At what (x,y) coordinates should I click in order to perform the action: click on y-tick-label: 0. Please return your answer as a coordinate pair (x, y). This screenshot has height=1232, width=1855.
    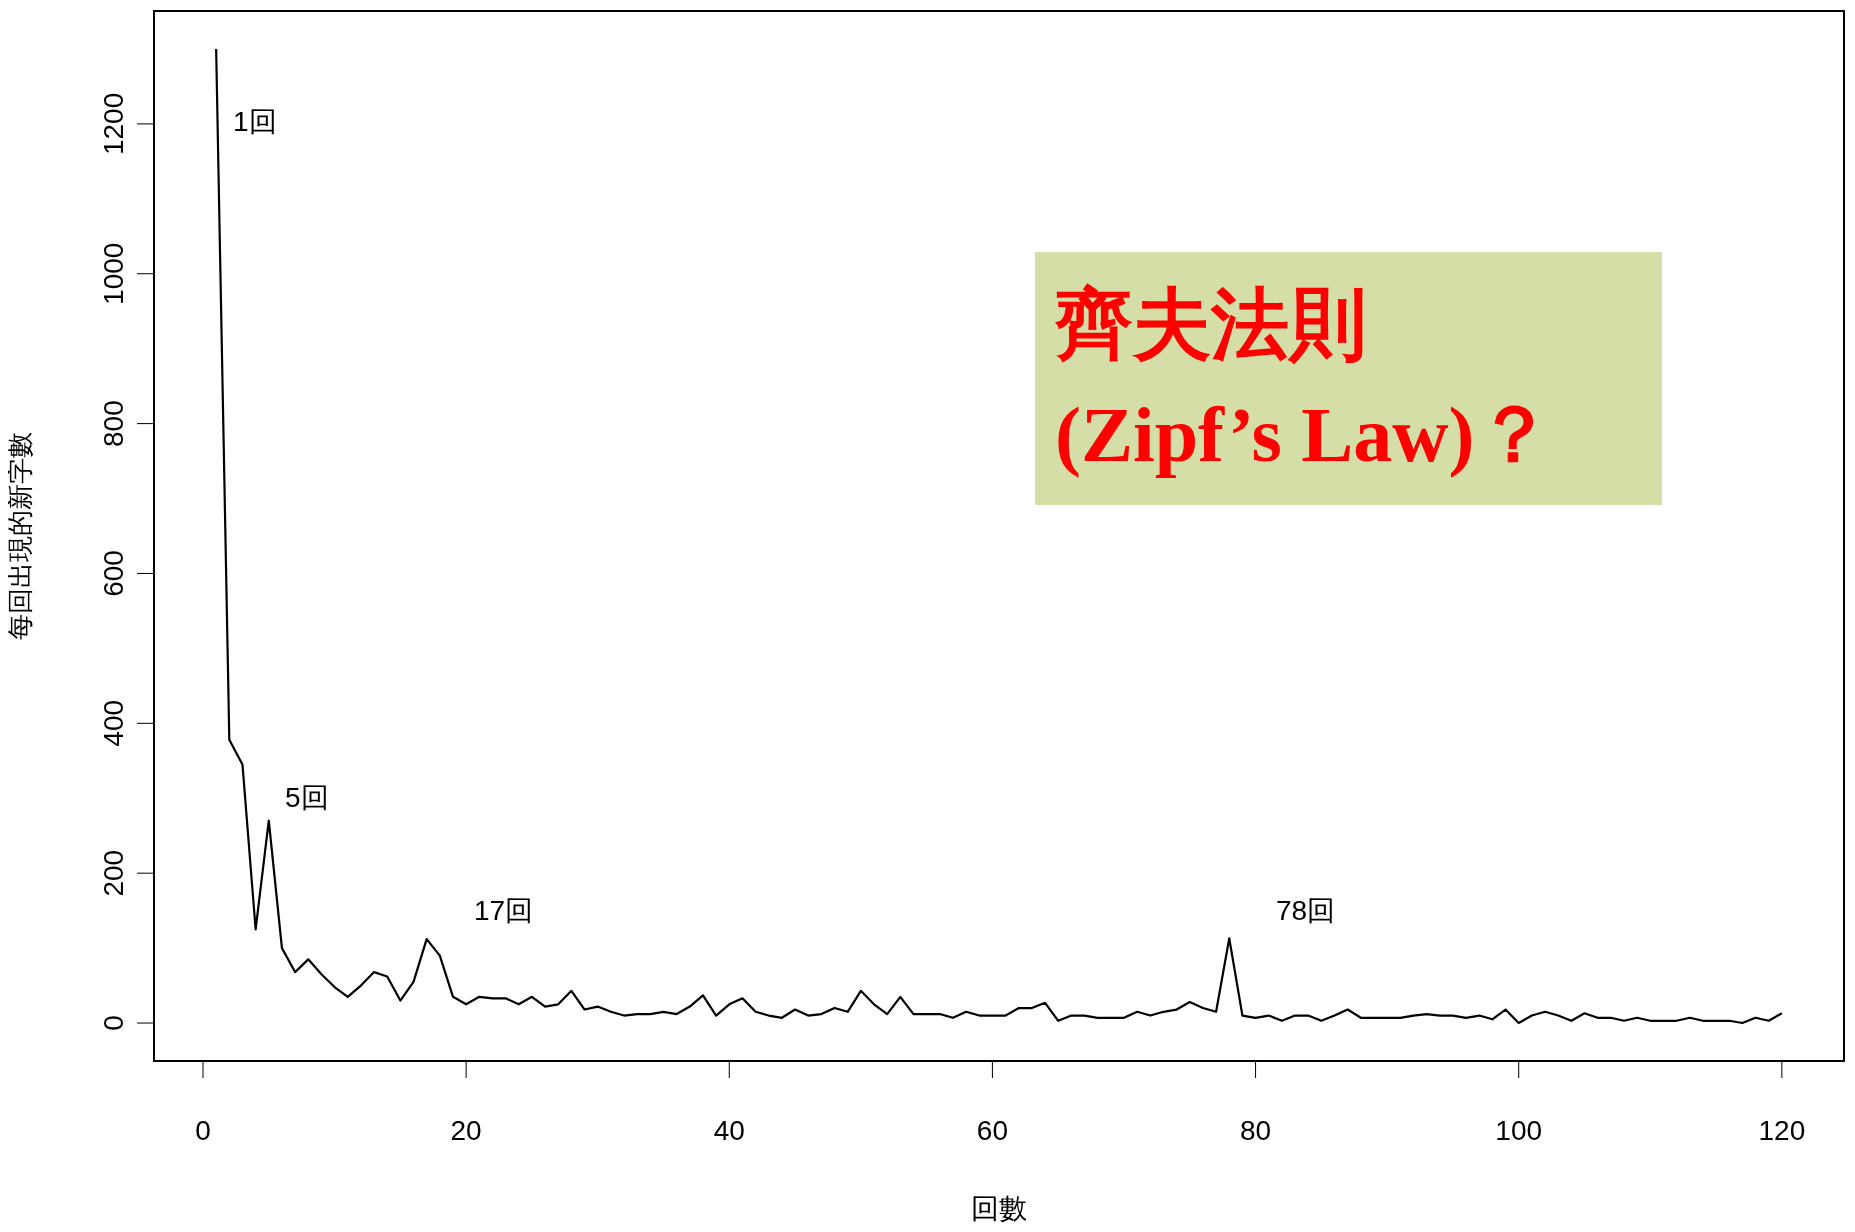
    Looking at the image, I should click on (113, 1023).